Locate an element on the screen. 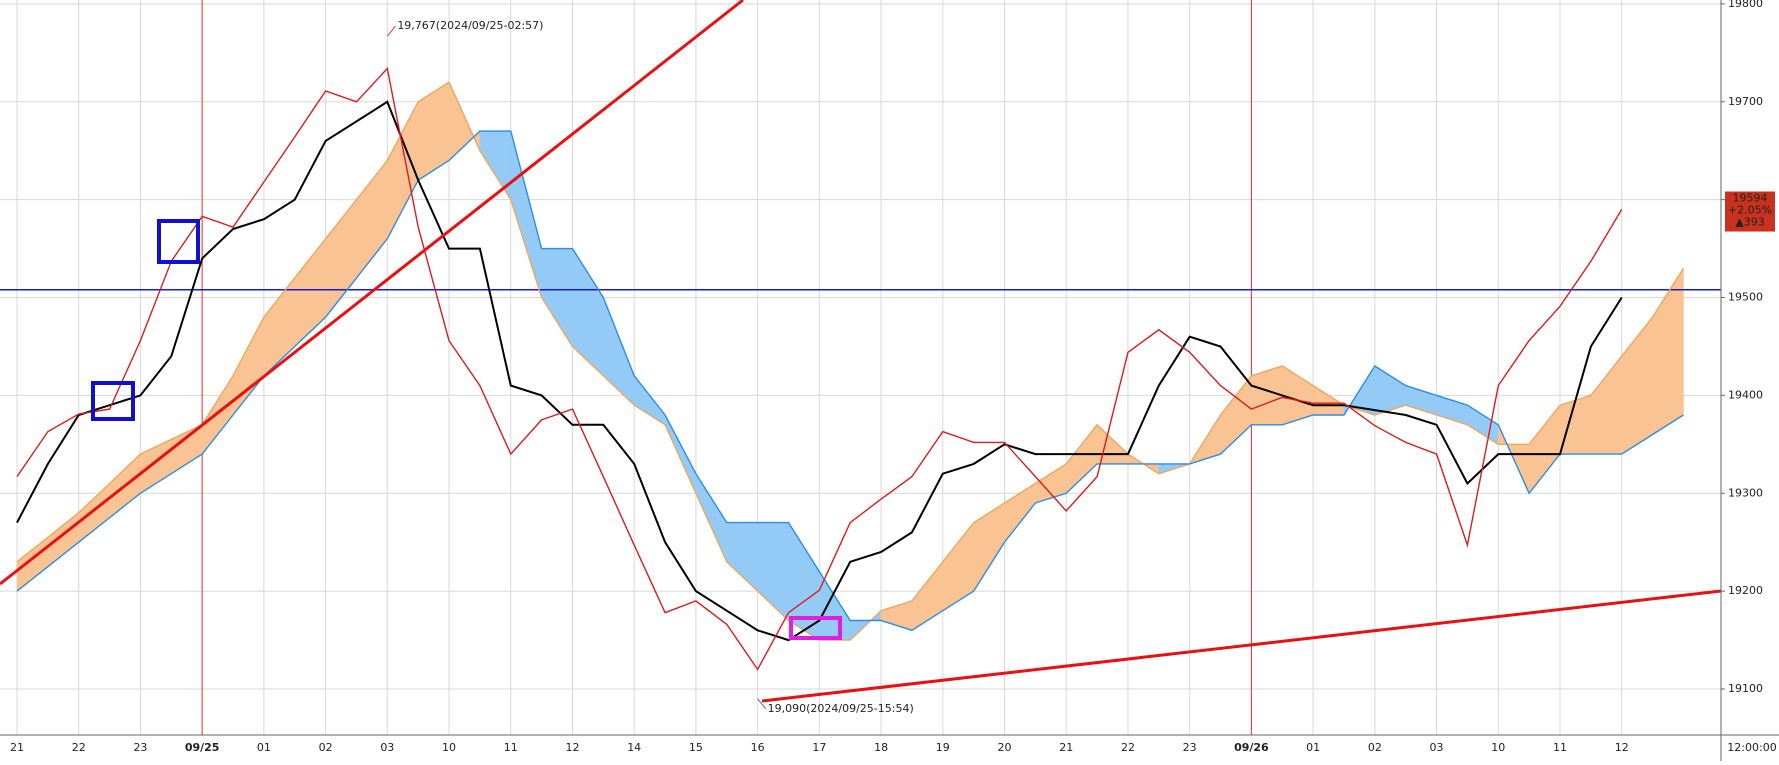  last-price-box is located at coordinates (1750, 211).